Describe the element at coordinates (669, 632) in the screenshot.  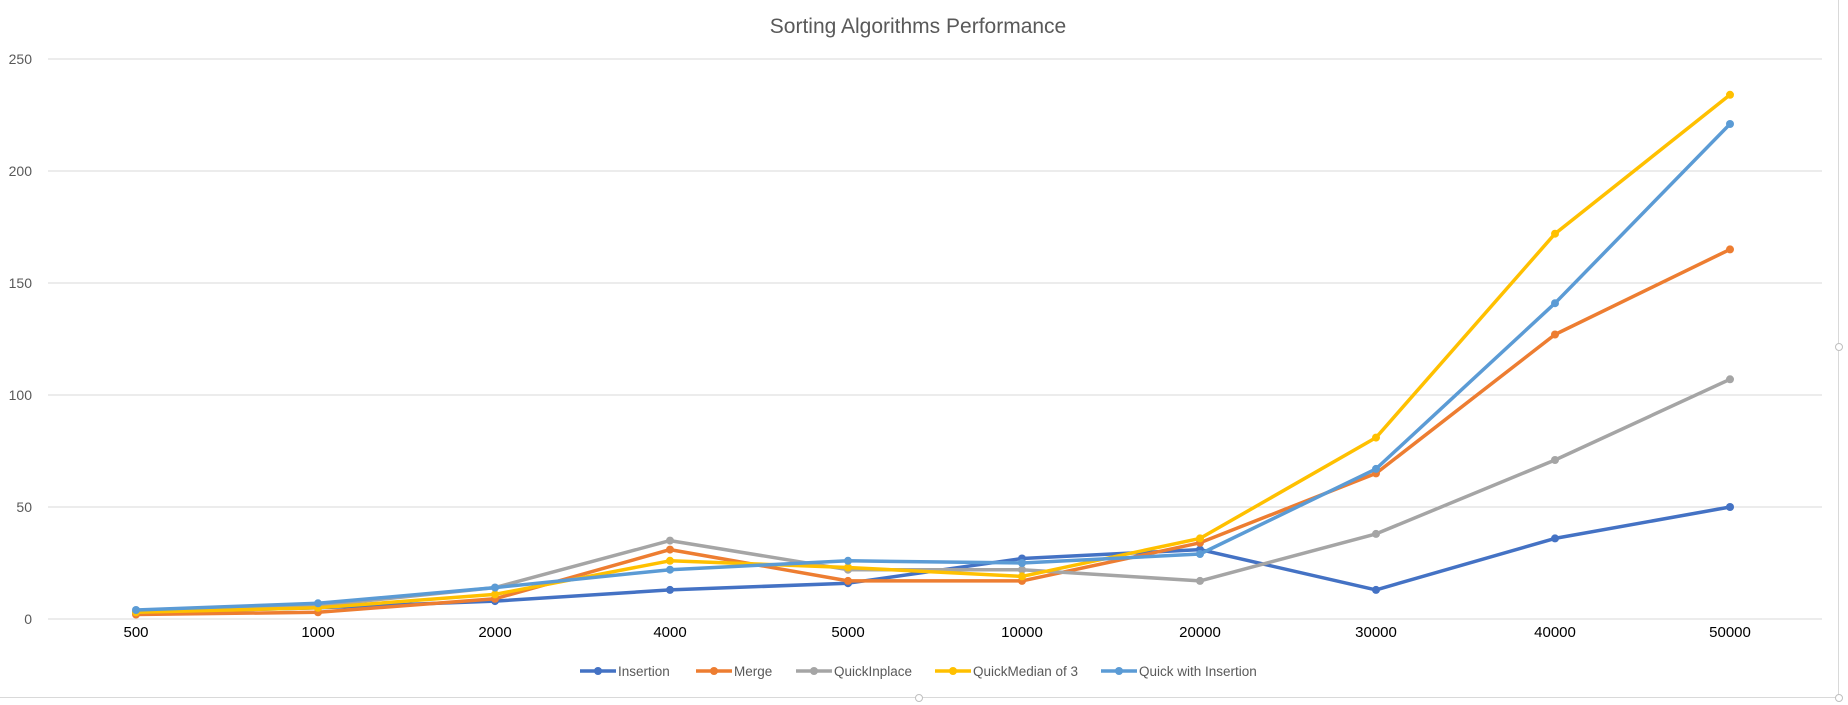
I see `x-tick-label: 4000` at that location.